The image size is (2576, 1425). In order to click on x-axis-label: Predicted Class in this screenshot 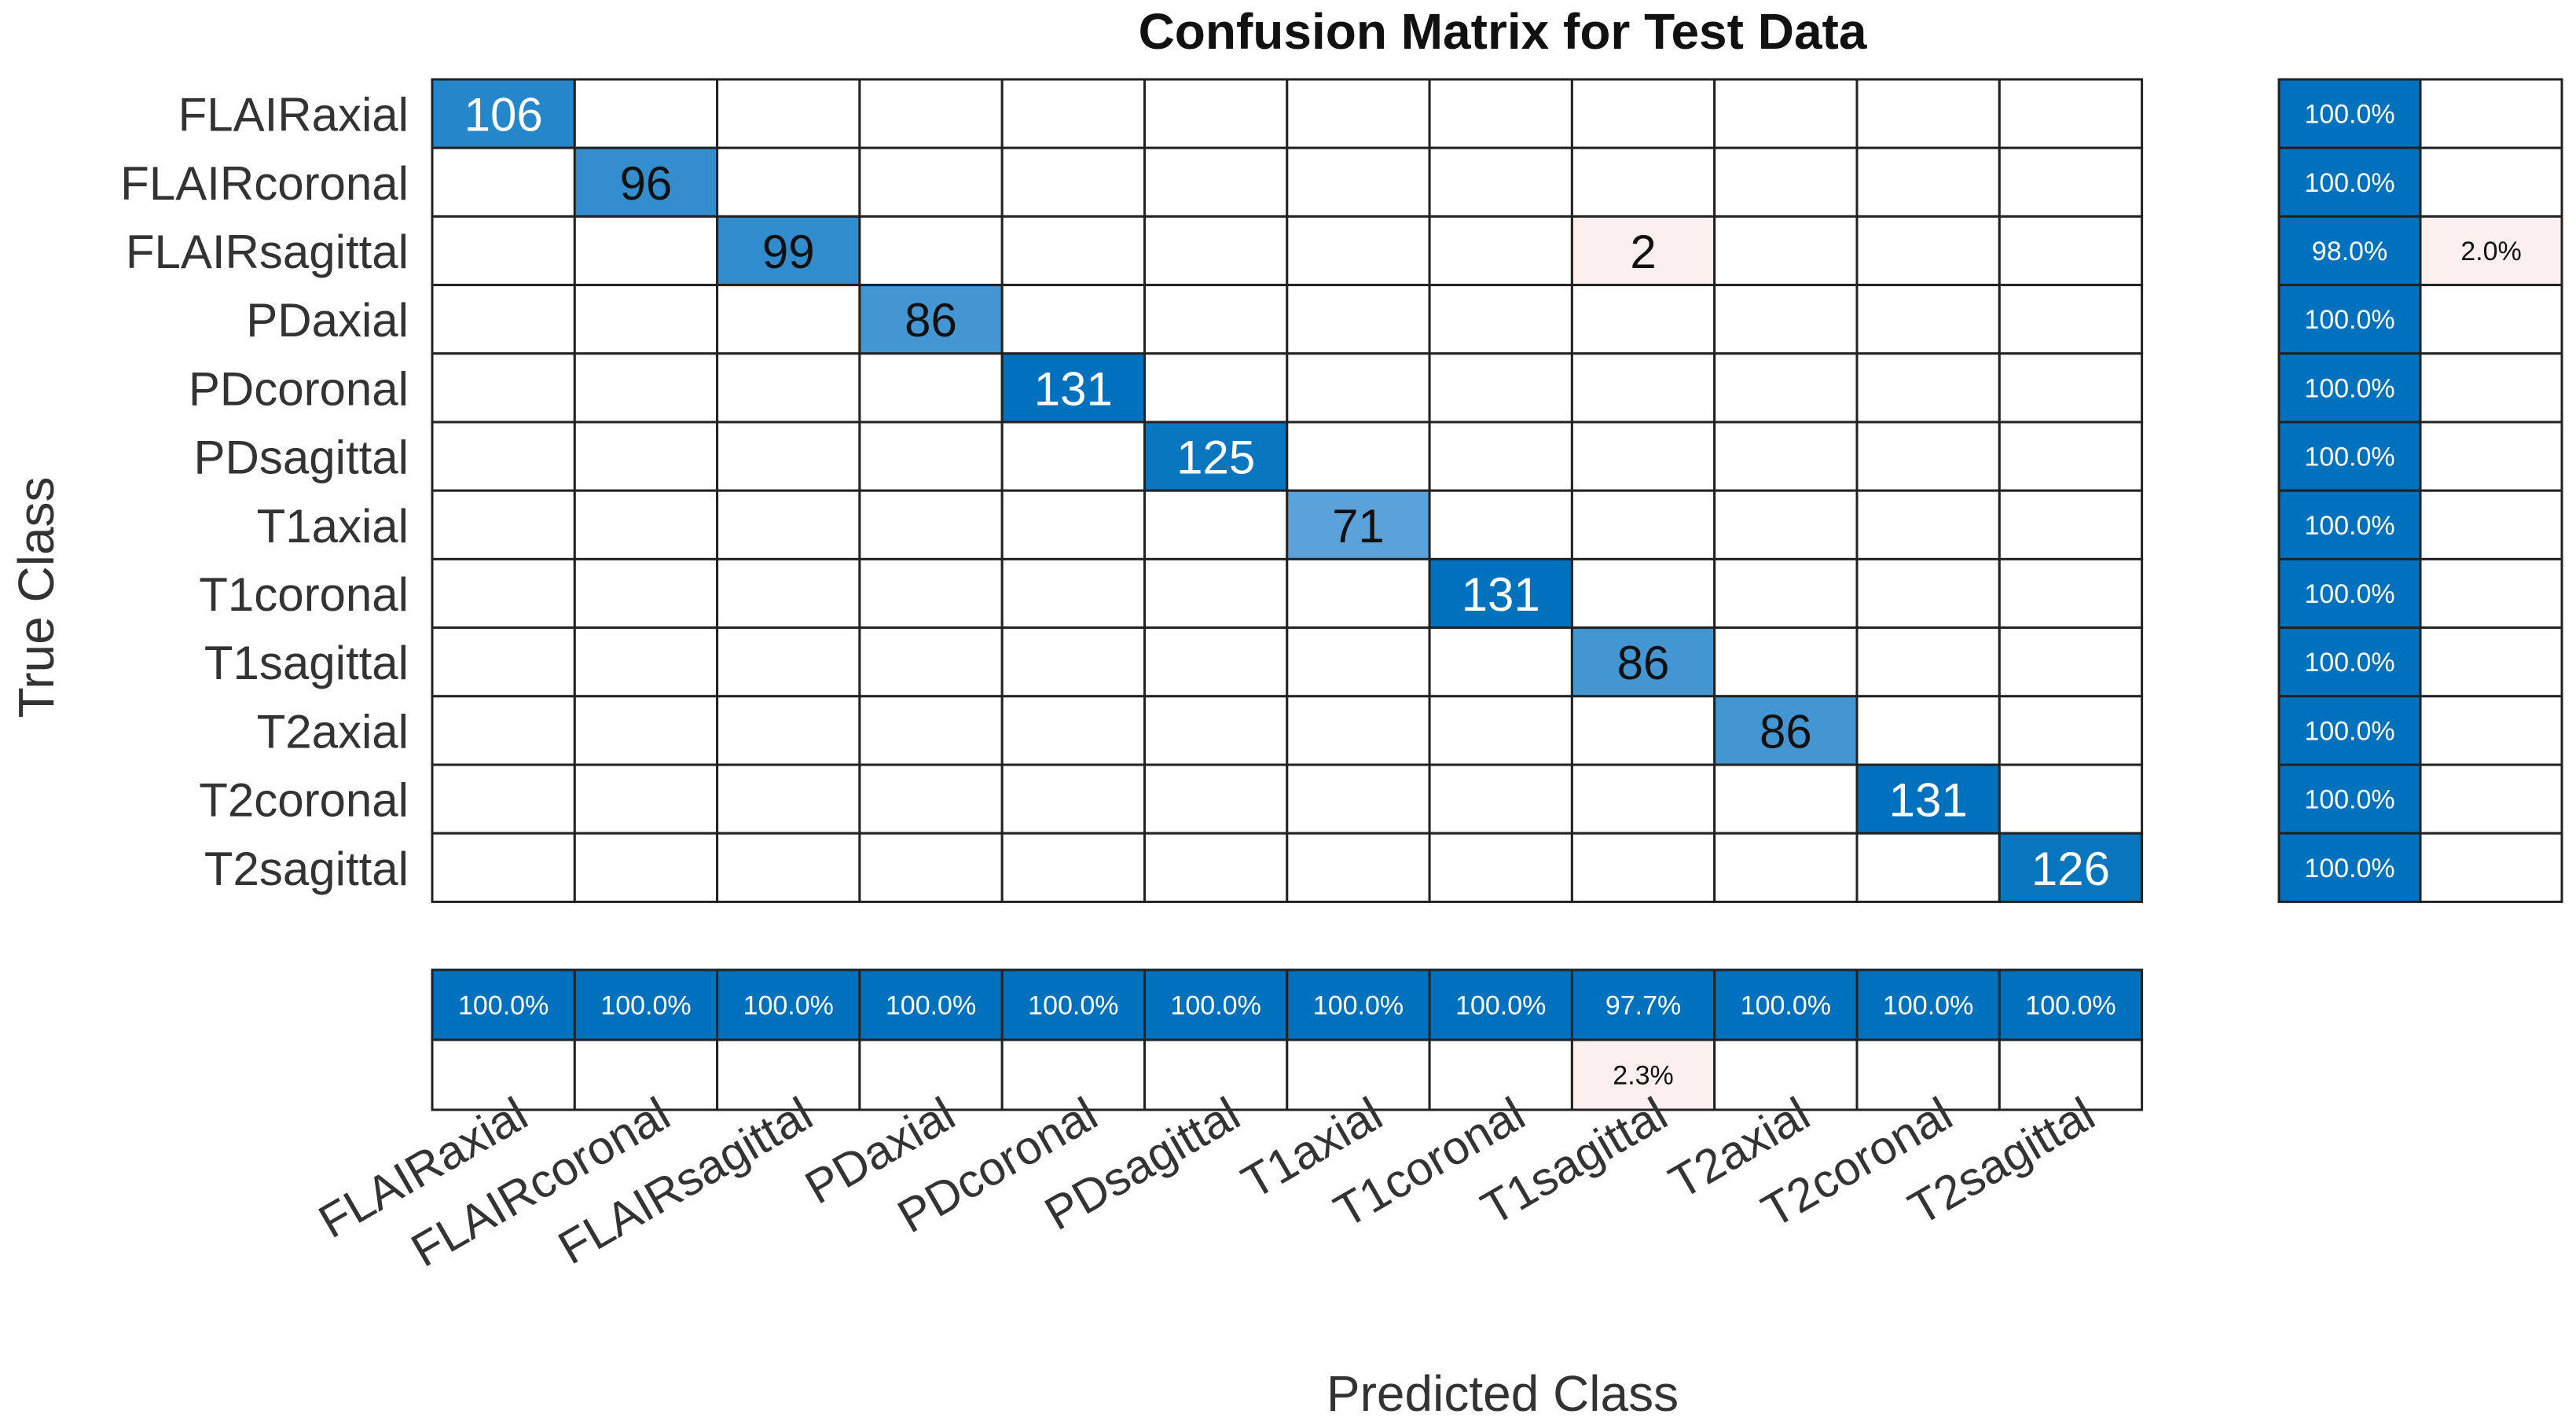, I will do `click(1503, 1393)`.